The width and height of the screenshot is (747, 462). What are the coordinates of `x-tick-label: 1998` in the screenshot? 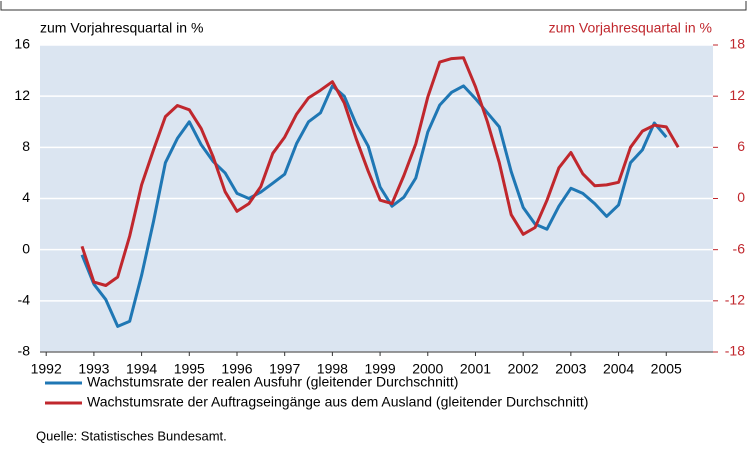 It's located at (332, 369).